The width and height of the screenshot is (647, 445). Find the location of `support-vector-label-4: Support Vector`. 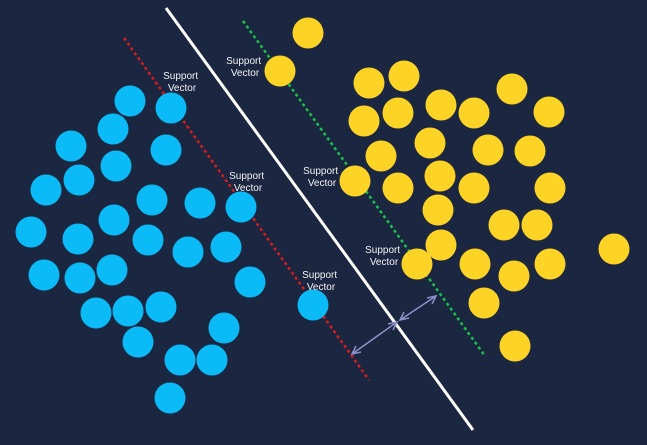

support-vector-label-4: Support Vector is located at coordinates (322, 177).